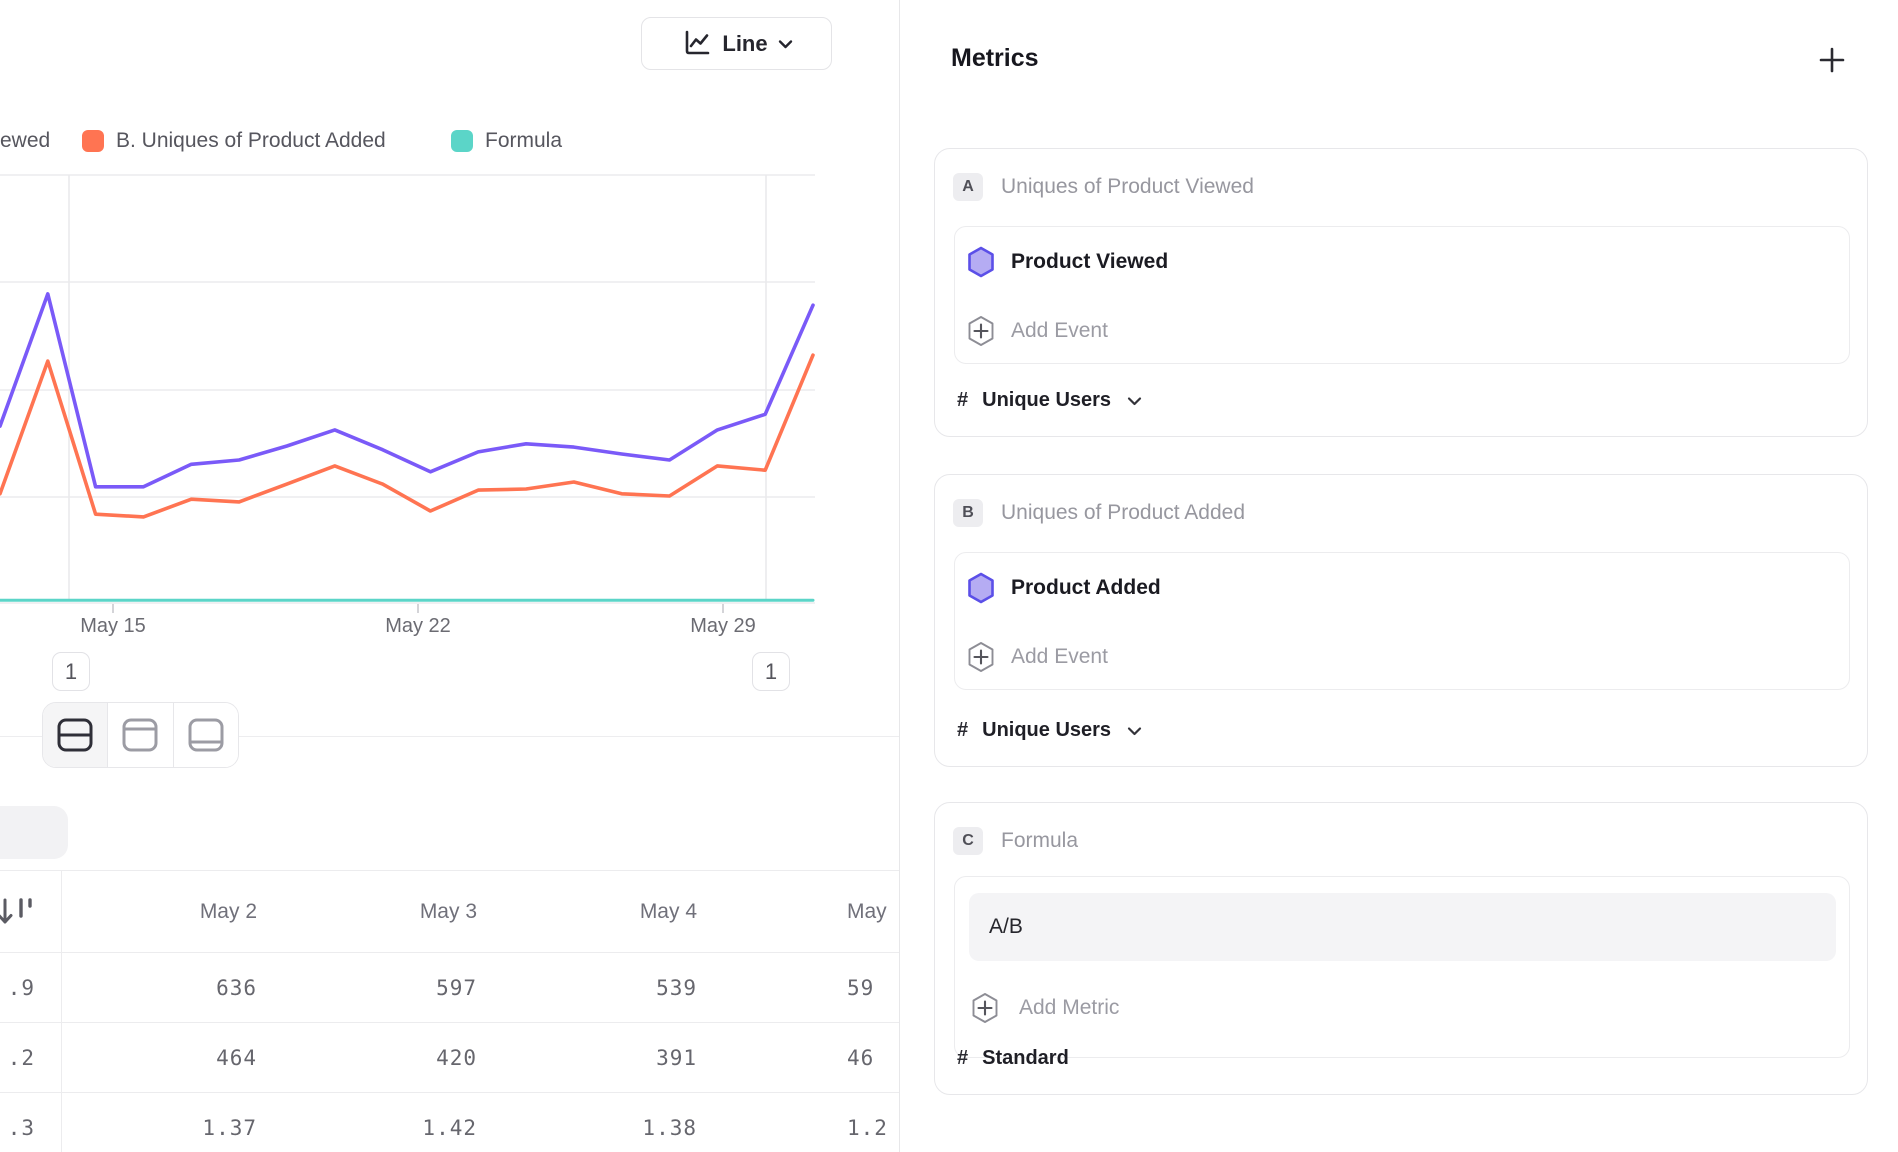 Image resolution: width=1898 pixels, height=1152 pixels. I want to click on cell: 59, so click(861, 987).